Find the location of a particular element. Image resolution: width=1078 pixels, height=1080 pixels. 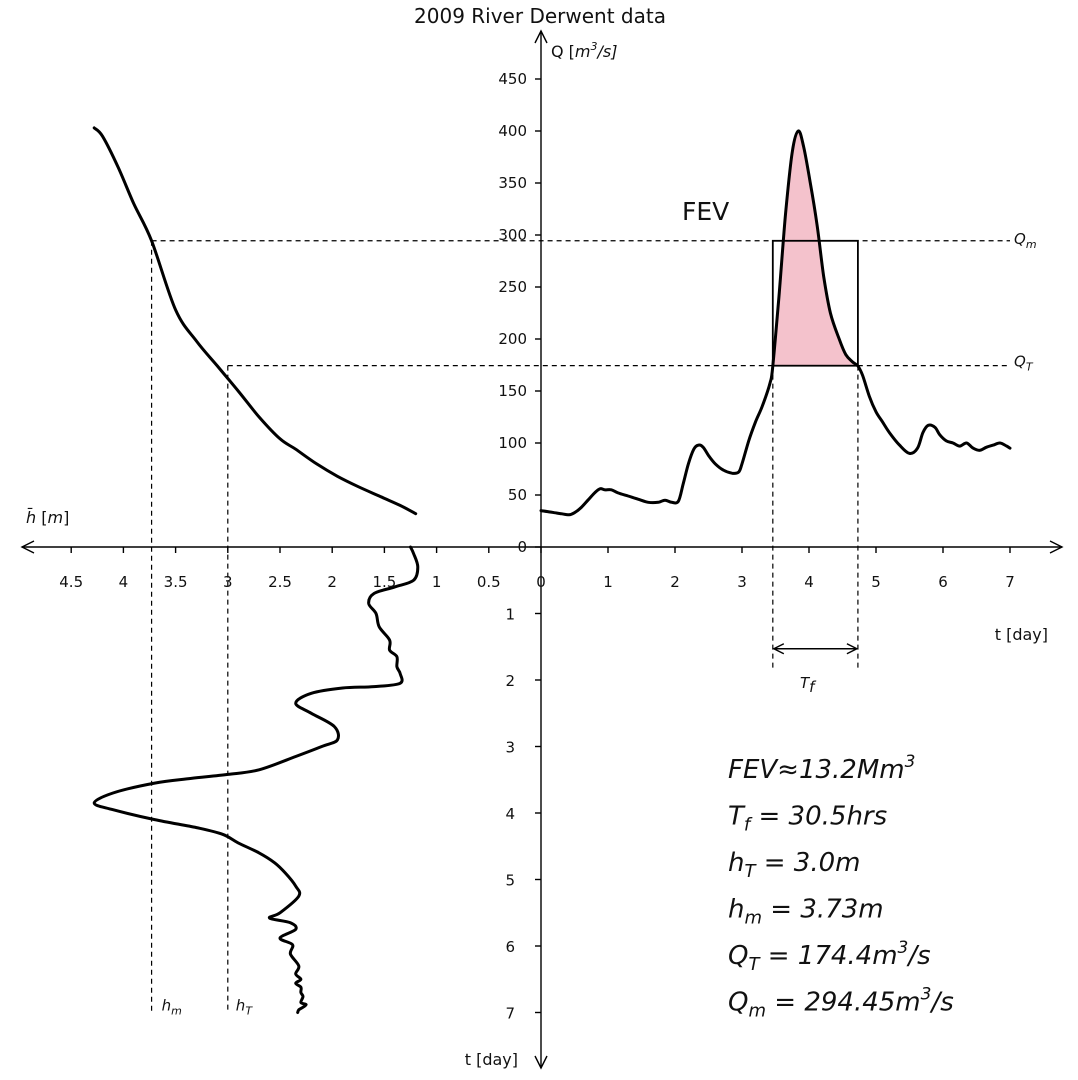

discharge-tick-label: 350 is located at coordinates (512, 183).